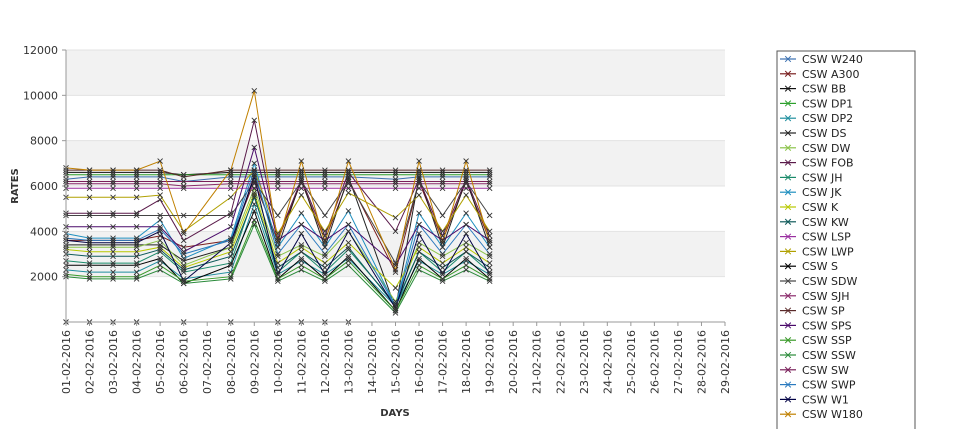  What do you see at coordinates (827, 118) in the screenshot?
I see `legend-label: CSW DP2` at bounding box center [827, 118].